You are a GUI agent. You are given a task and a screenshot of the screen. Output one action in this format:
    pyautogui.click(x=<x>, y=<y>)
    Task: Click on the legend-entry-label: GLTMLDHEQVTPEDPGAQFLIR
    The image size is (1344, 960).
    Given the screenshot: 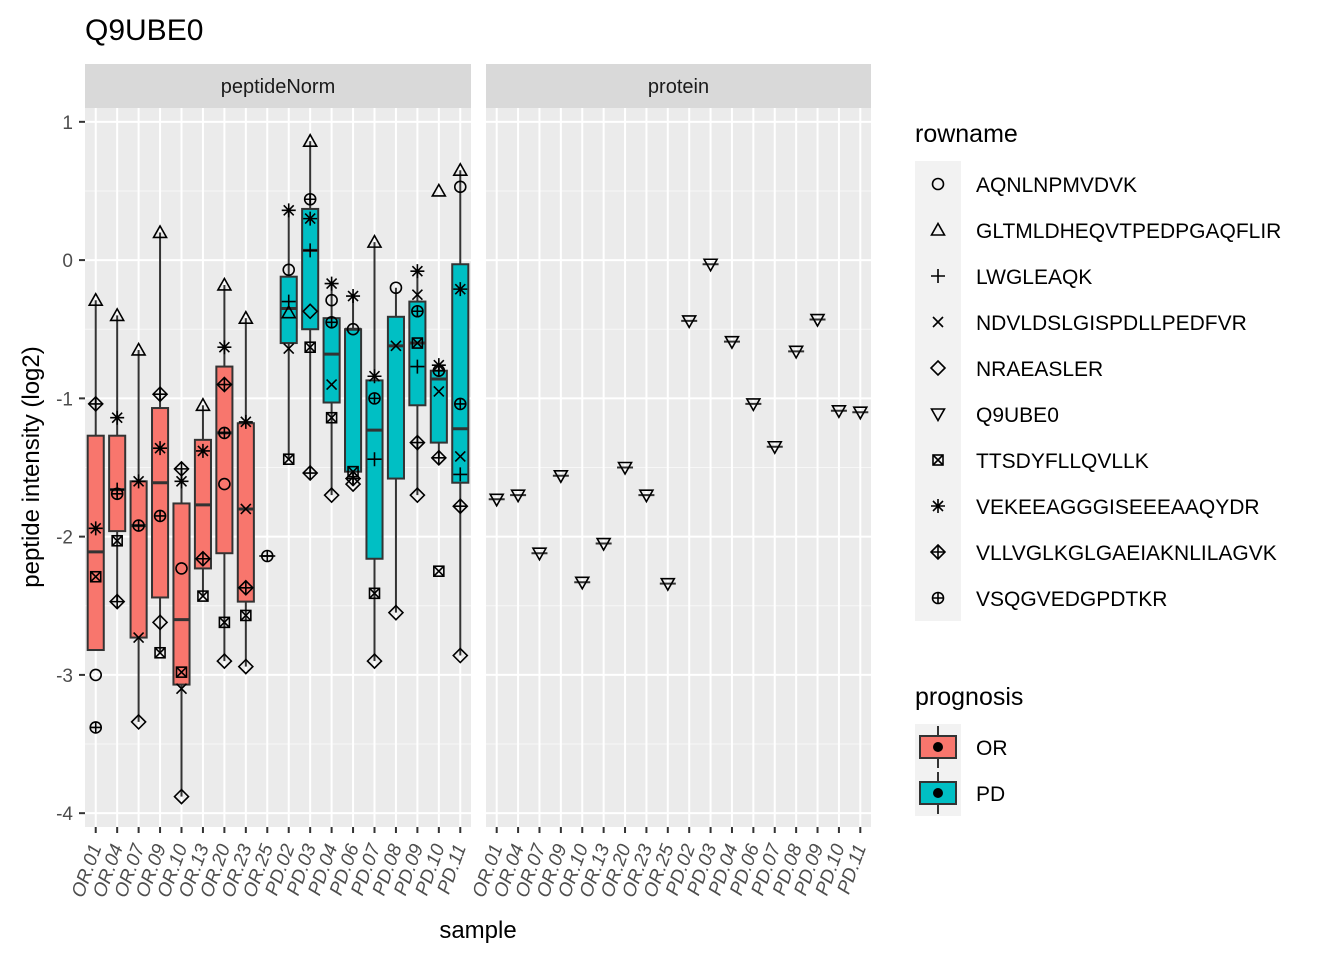 What is the action you would take?
    pyautogui.click(x=1128, y=231)
    